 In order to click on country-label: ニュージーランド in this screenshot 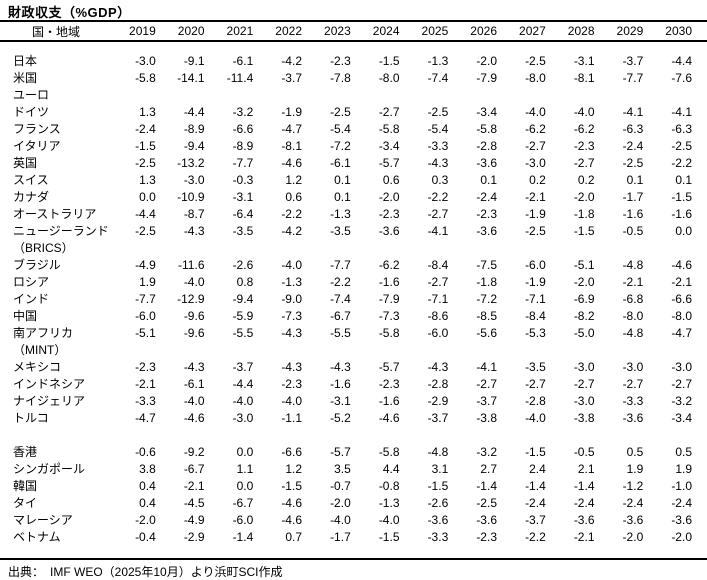, I will do `click(61, 231)`.